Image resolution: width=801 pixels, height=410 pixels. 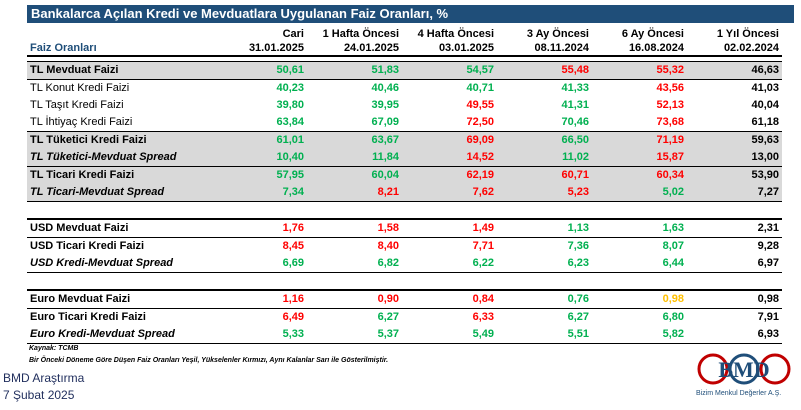 What do you see at coordinates (455, 34) in the screenshot?
I see `period-header: 4 Hafta Öncesi` at bounding box center [455, 34].